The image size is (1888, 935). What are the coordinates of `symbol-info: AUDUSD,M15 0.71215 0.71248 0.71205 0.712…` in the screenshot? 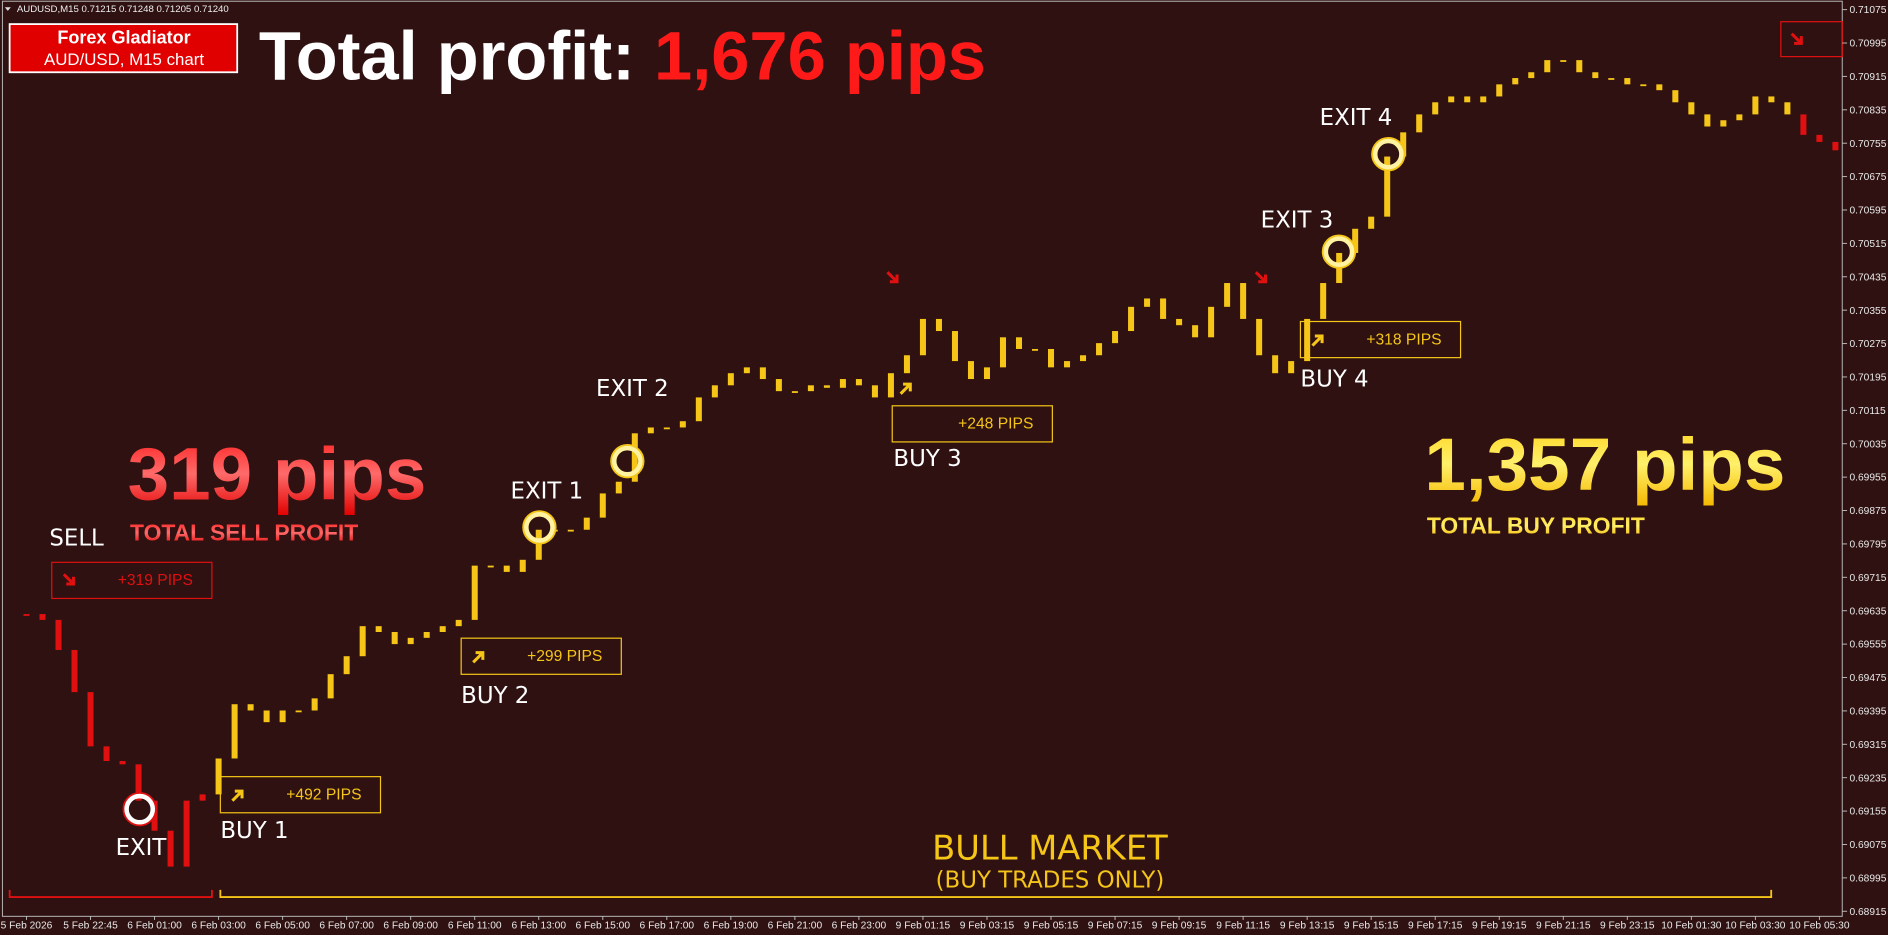 It's located at (123, 9).